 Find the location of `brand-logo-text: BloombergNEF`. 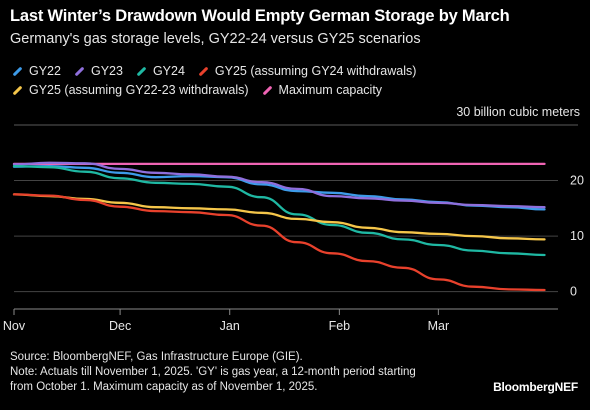

brand-logo-text: BloombergNEF is located at coordinates (535, 387).